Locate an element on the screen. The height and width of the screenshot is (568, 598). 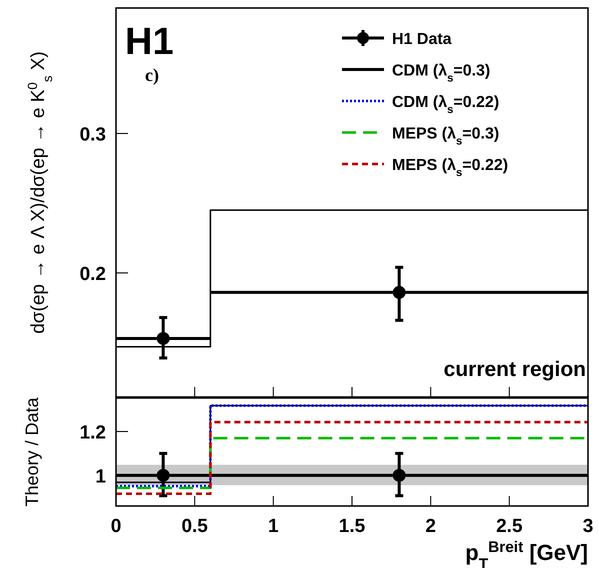
x-tick-label: 0.5 is located at coordinates (194, 526).